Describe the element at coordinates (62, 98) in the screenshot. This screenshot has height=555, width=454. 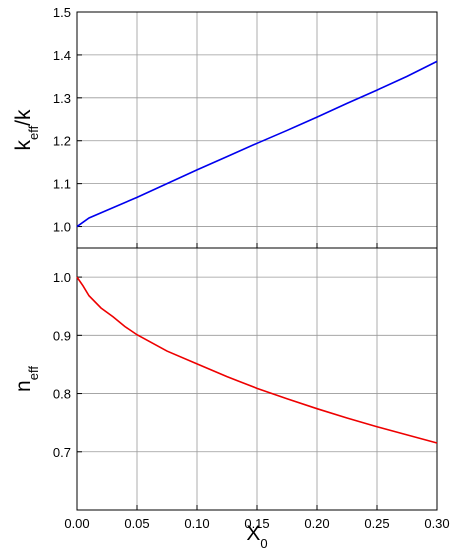
I see `y-tick-label: 1.3` at that location.